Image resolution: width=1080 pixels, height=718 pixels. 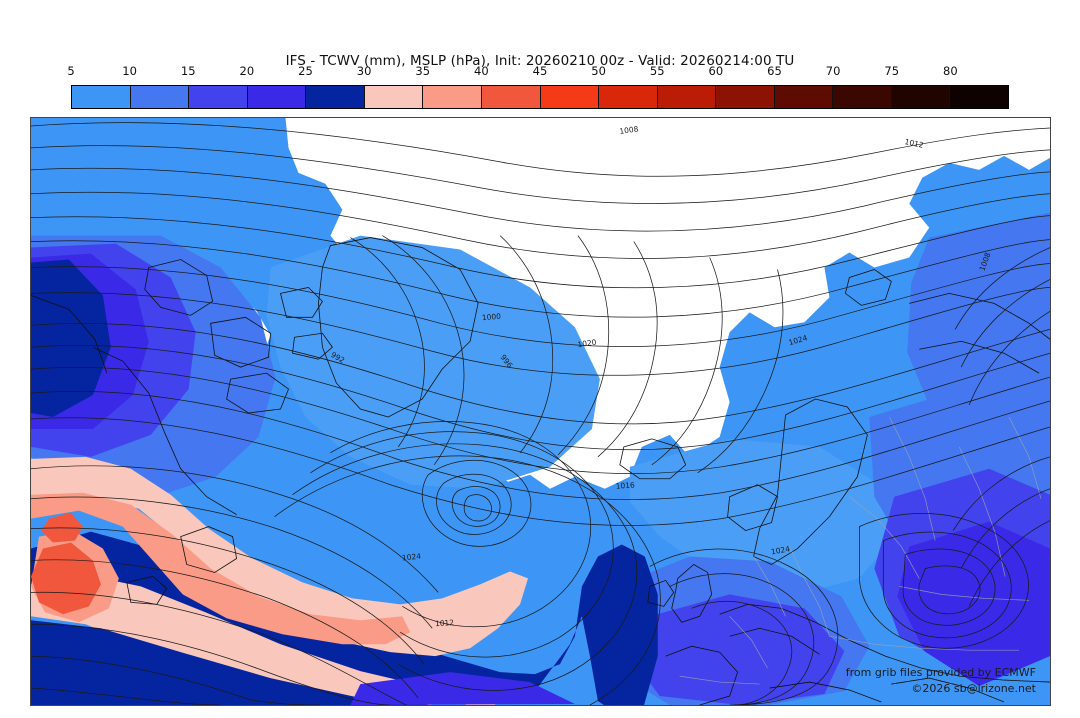 What do you see at coordinates (129, 71) in the screenshot?
I see `colorbar-tick-10: 10` at bounding box center [129, 71].